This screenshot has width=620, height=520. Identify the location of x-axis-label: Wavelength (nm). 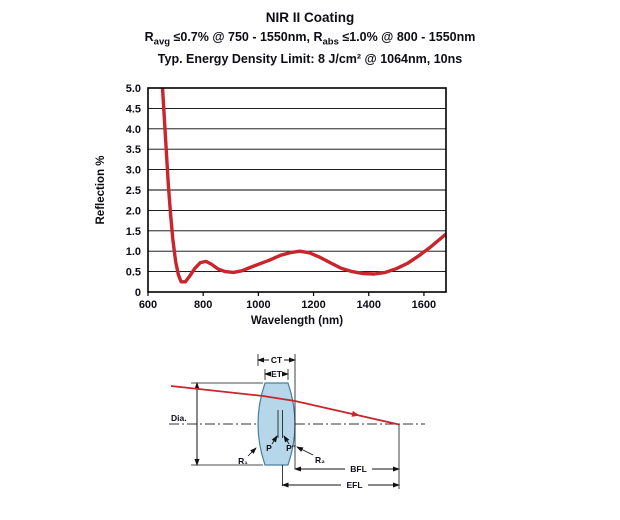
(297, 321).